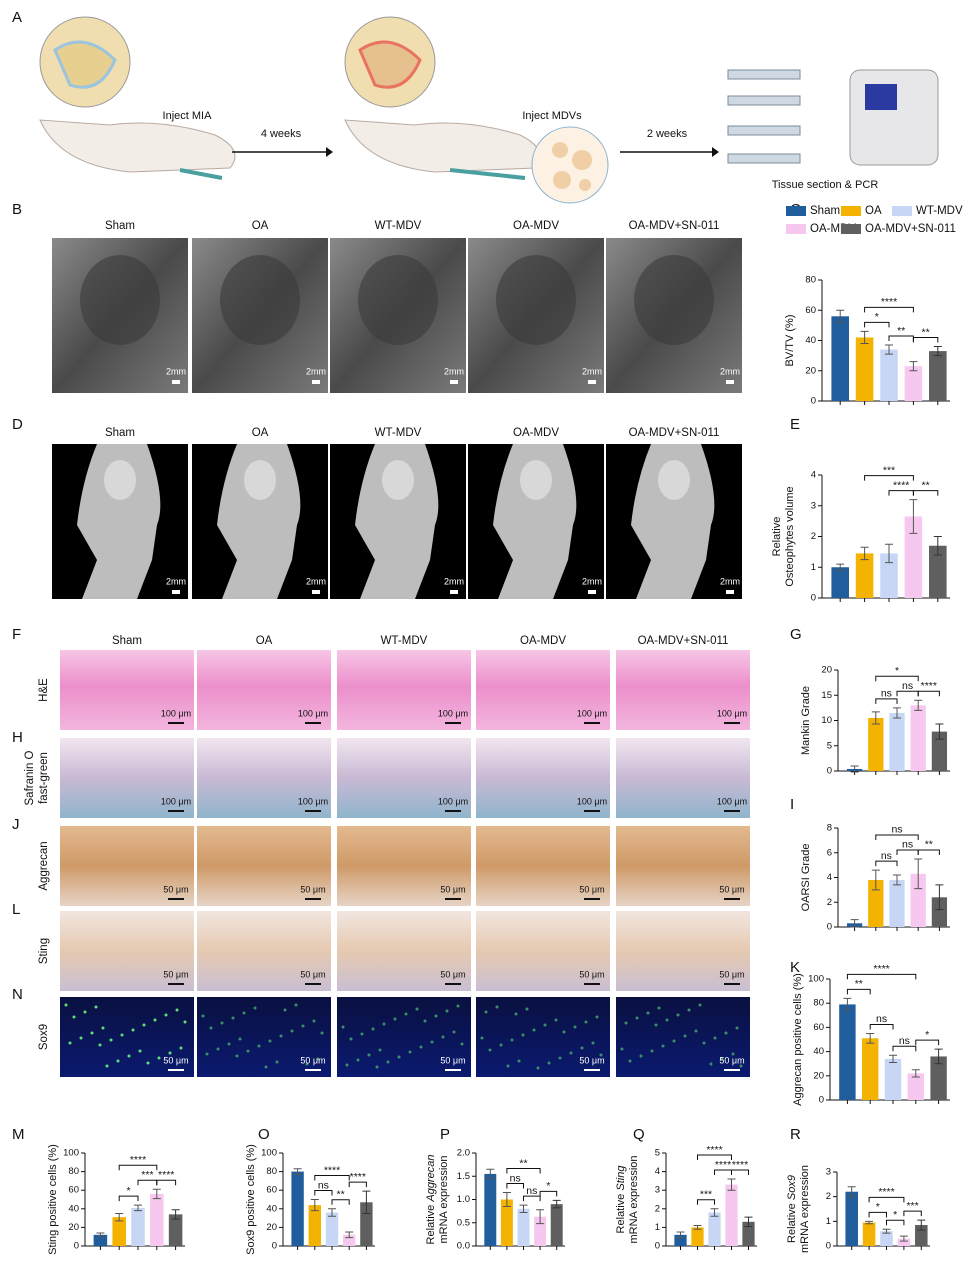  Describe the element at coordinates (825, 185) in the screenshot. I see `schematic-label: Tissue section & PCR` at that location.